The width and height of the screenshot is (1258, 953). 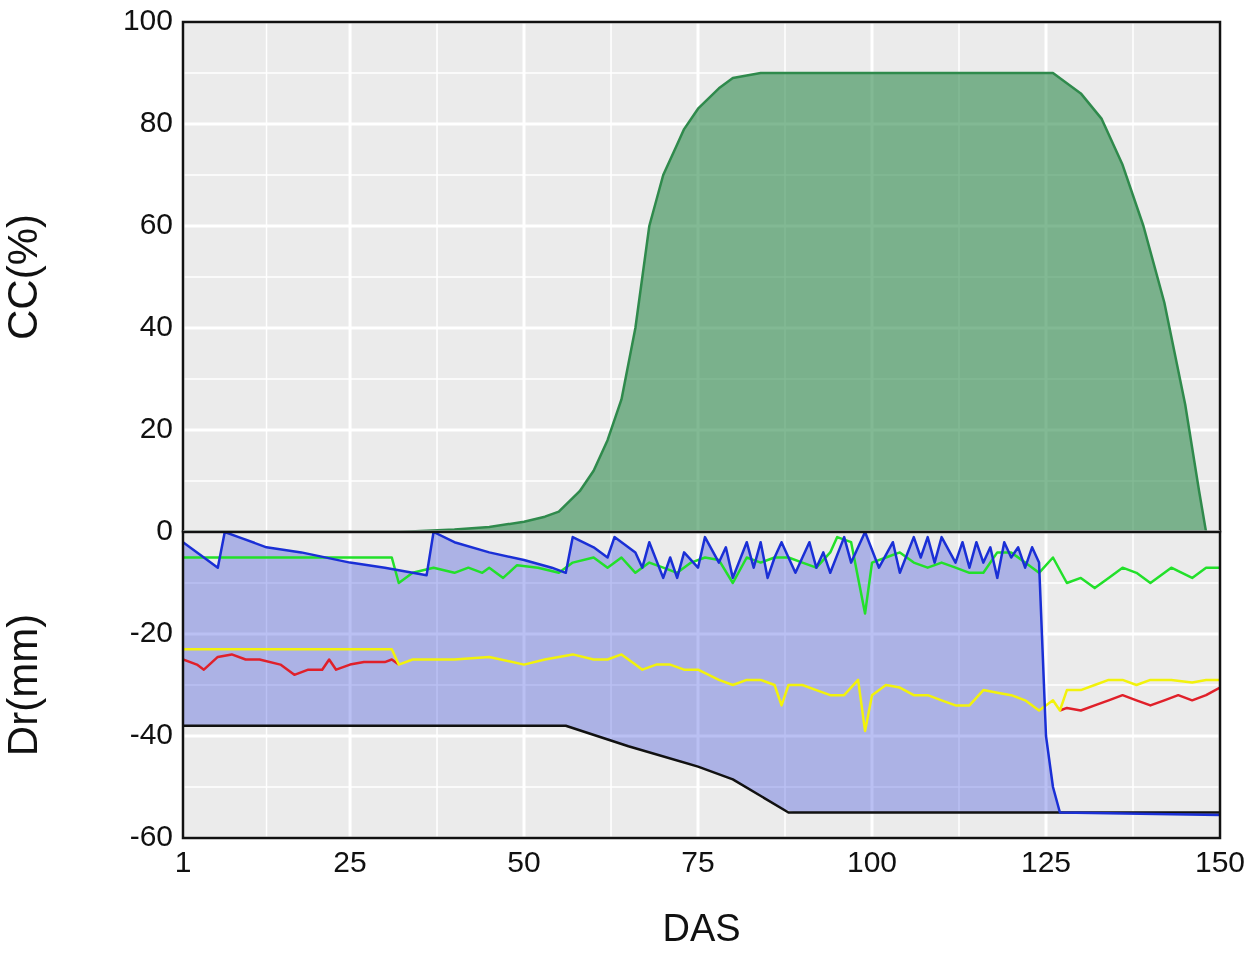 What do you see at coordinates (151, 836) in the screenshot?
I see `y-tick-label: -60` at bounding box center [151, 836].